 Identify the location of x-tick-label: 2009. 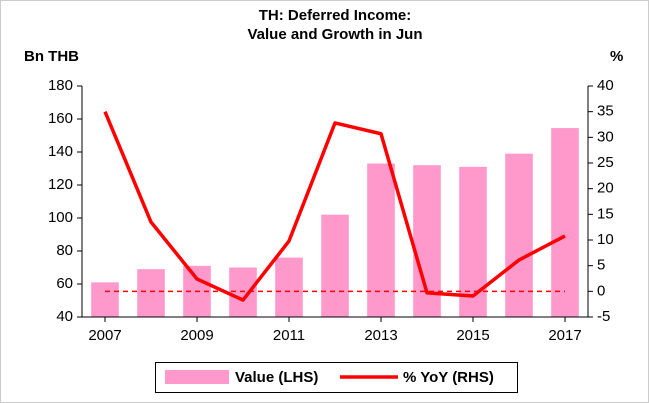
(196, 335).